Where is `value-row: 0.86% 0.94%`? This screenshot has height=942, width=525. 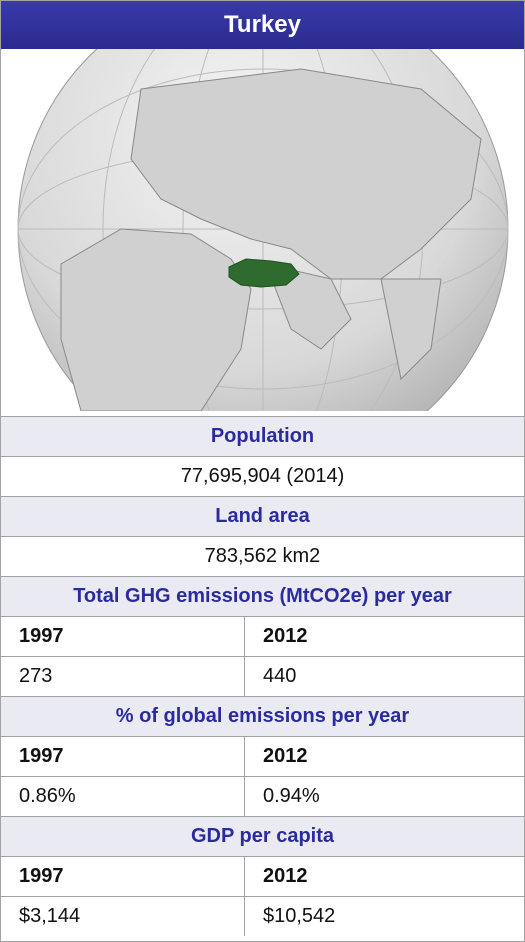 value-row: 0.86% 0.94% is located at coordinates (262, 797).